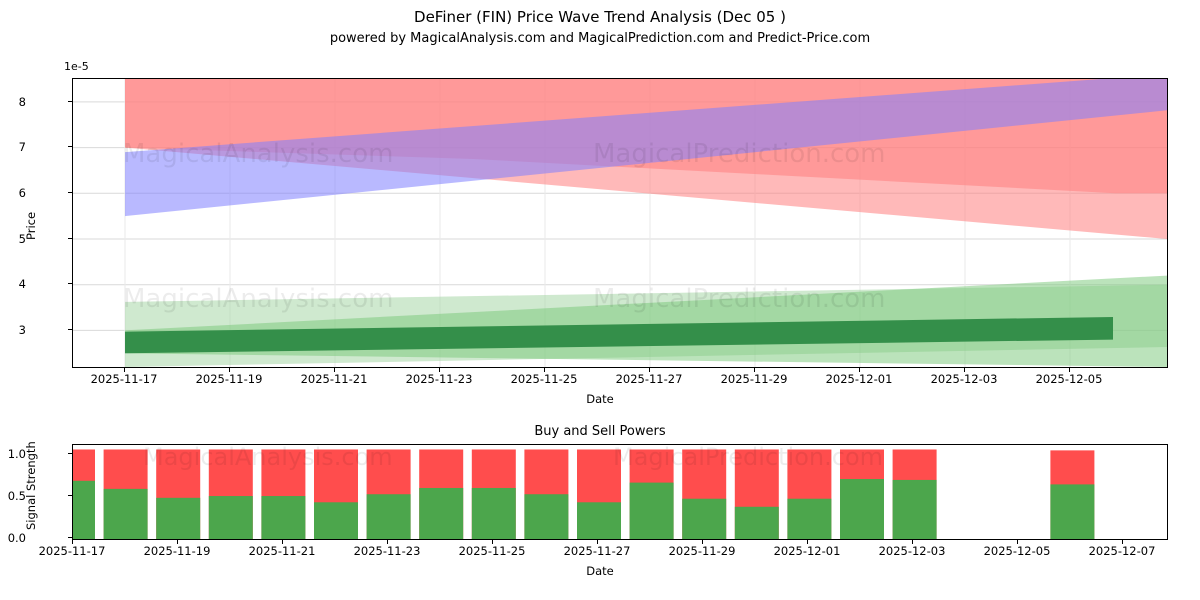 The width and height of the screenshot is (1200, 600). Describe the element at coordinates (739, 299) in the screenshot. I see `watermark-right-2: MagicalPrediction.com` at that location.